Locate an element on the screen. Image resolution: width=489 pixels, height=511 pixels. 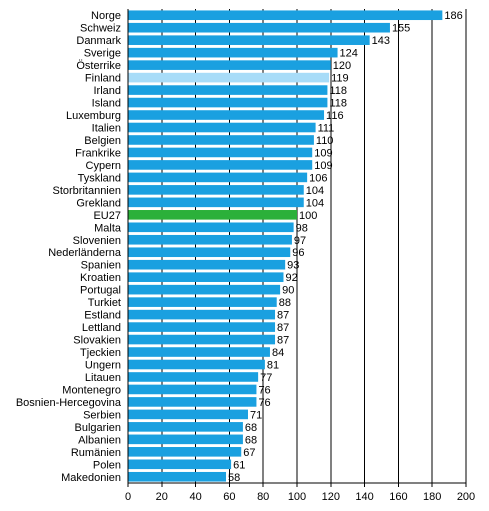
category-label: Island is located at coordinates (106, 104).